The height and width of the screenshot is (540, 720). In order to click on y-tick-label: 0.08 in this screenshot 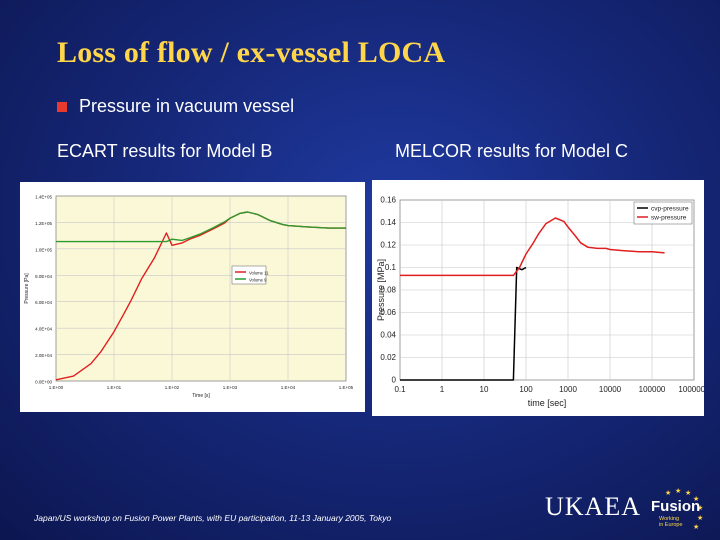, I will do `click(388, 290)`.